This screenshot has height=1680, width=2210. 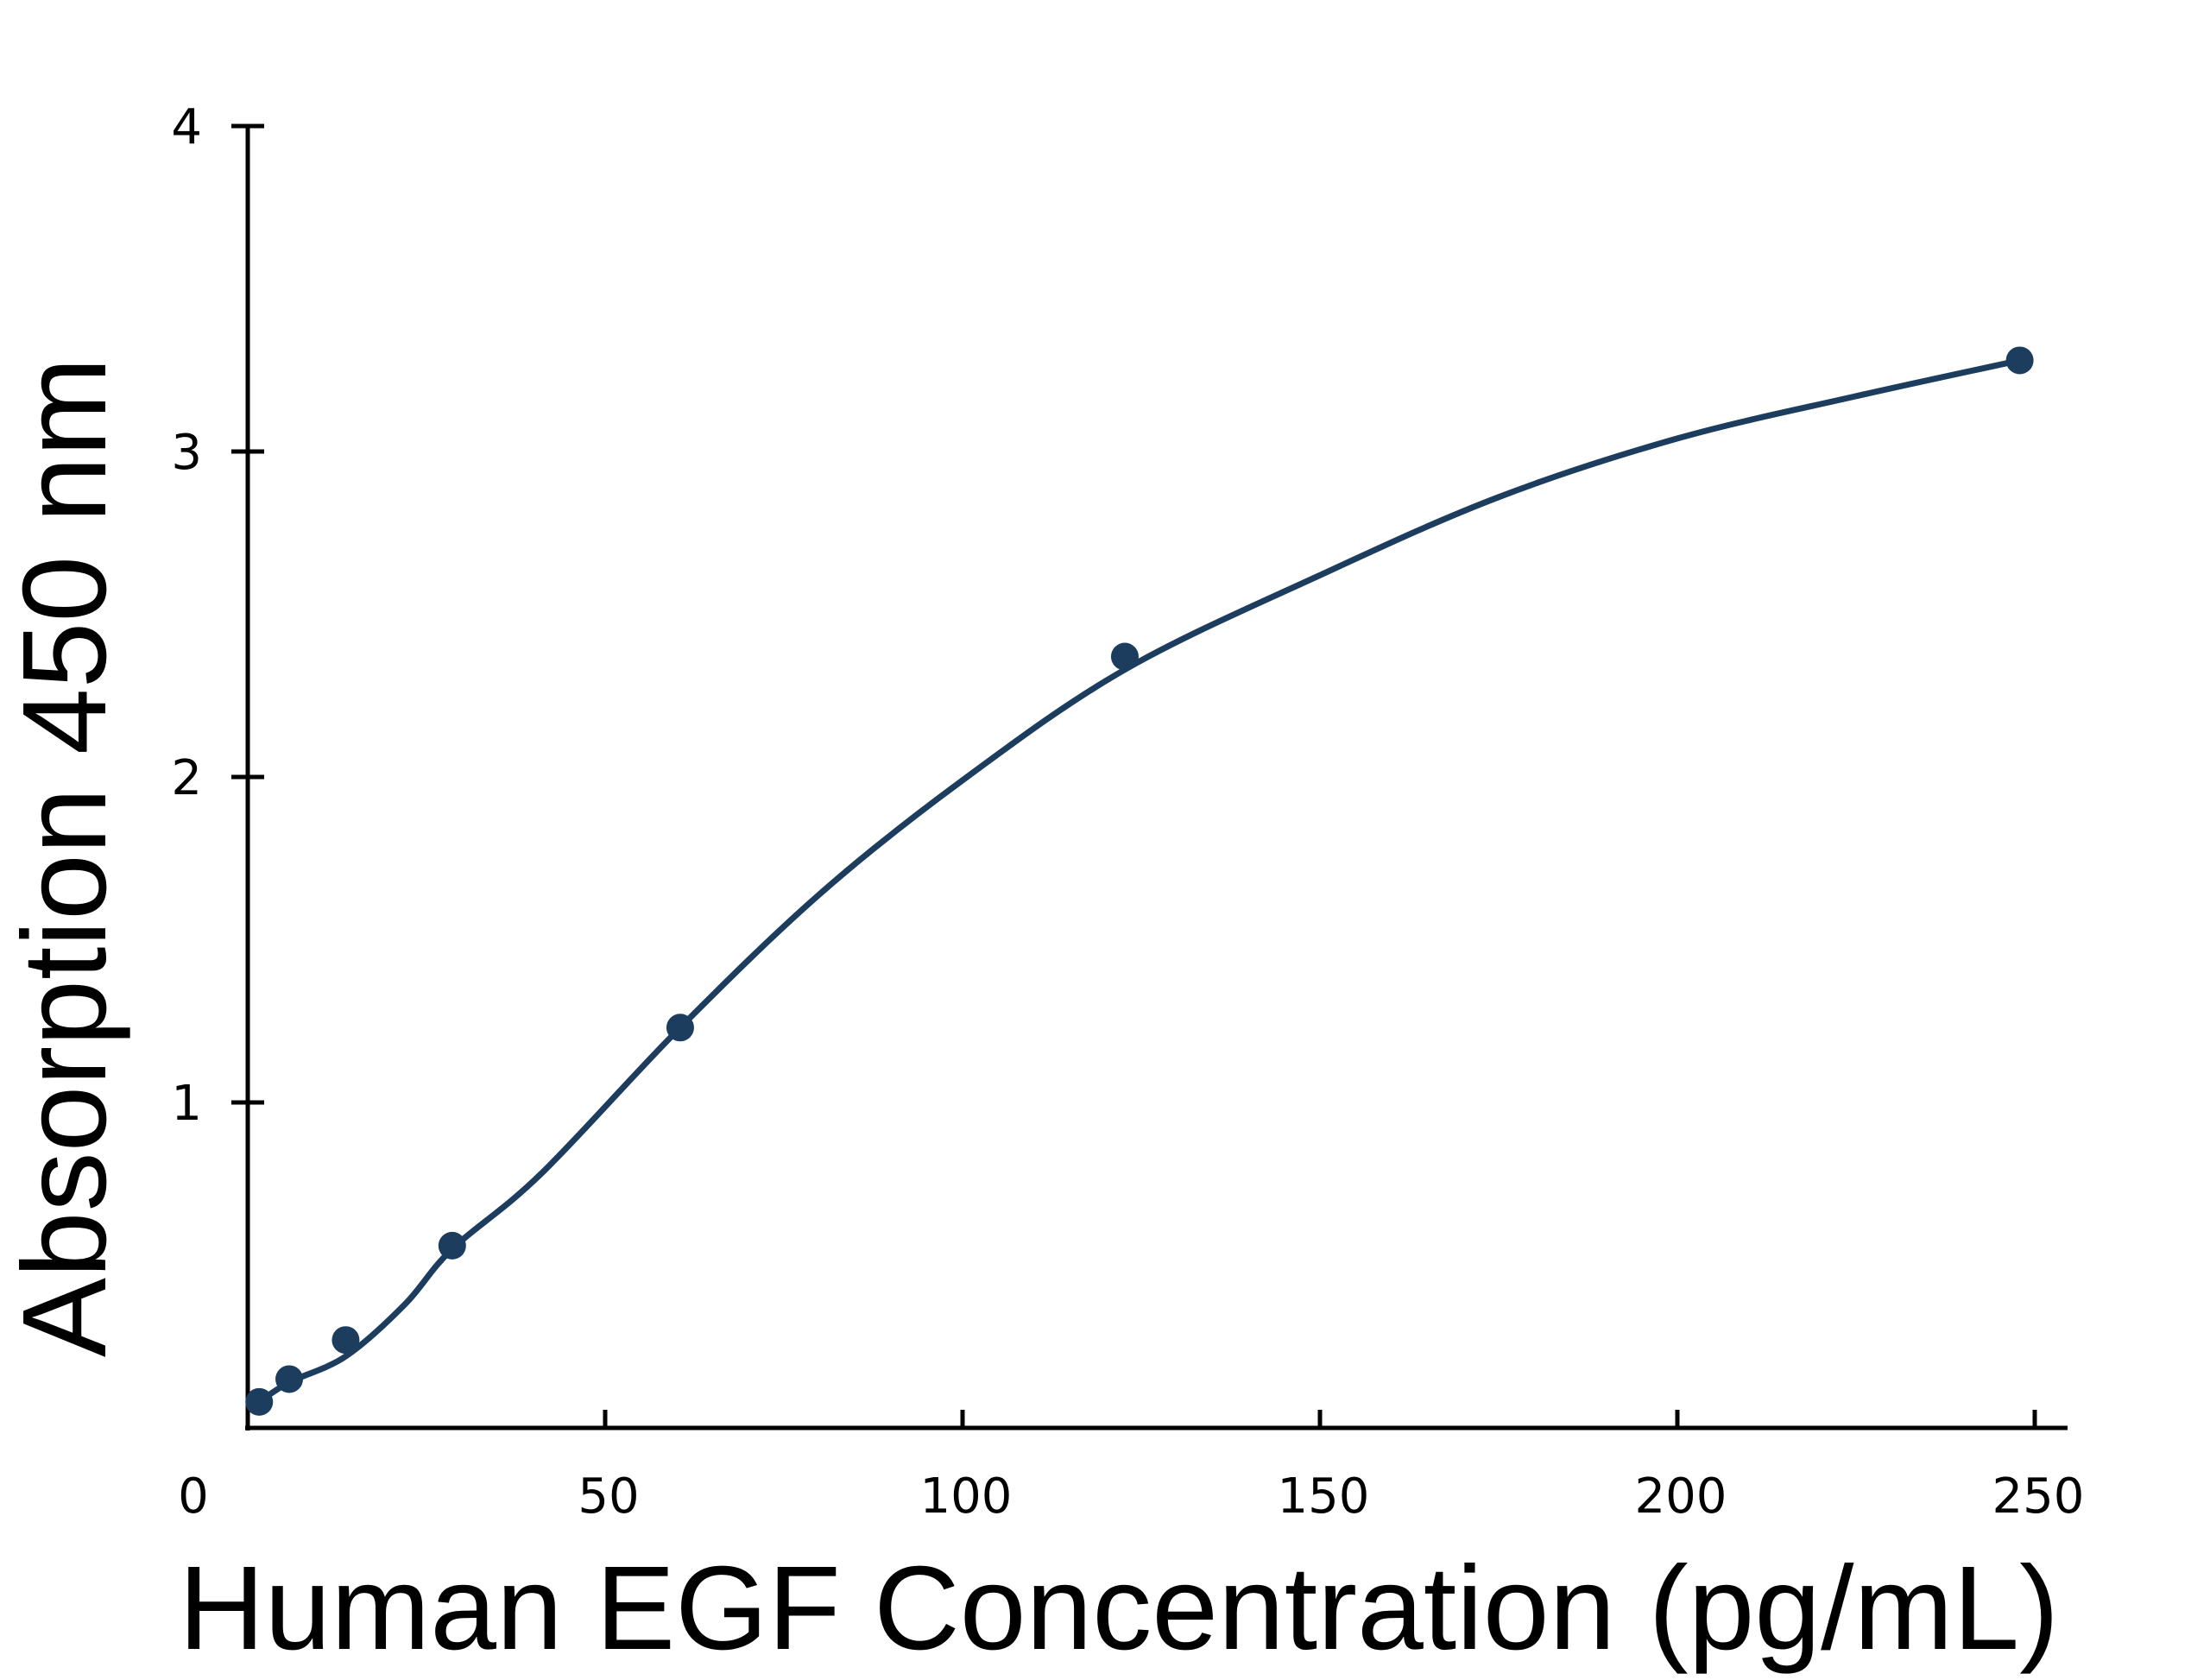 What do you see at coordinates (967, 1496) in the screenshot?
I see `x-tick-label: 100` at bounding box center [967, 1496].